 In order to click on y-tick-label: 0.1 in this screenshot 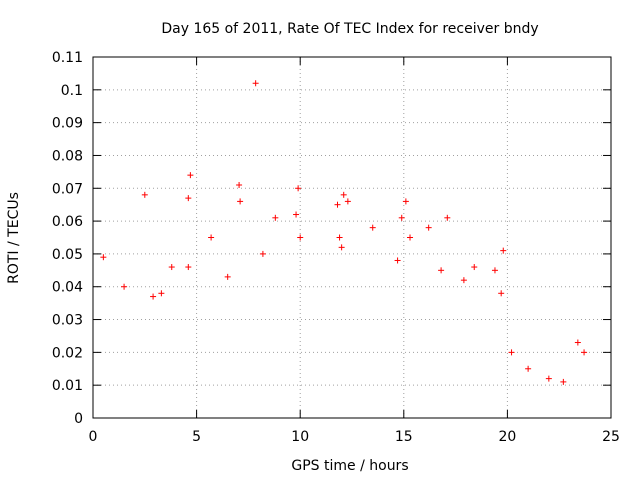, I will do `click(72, 91)`.